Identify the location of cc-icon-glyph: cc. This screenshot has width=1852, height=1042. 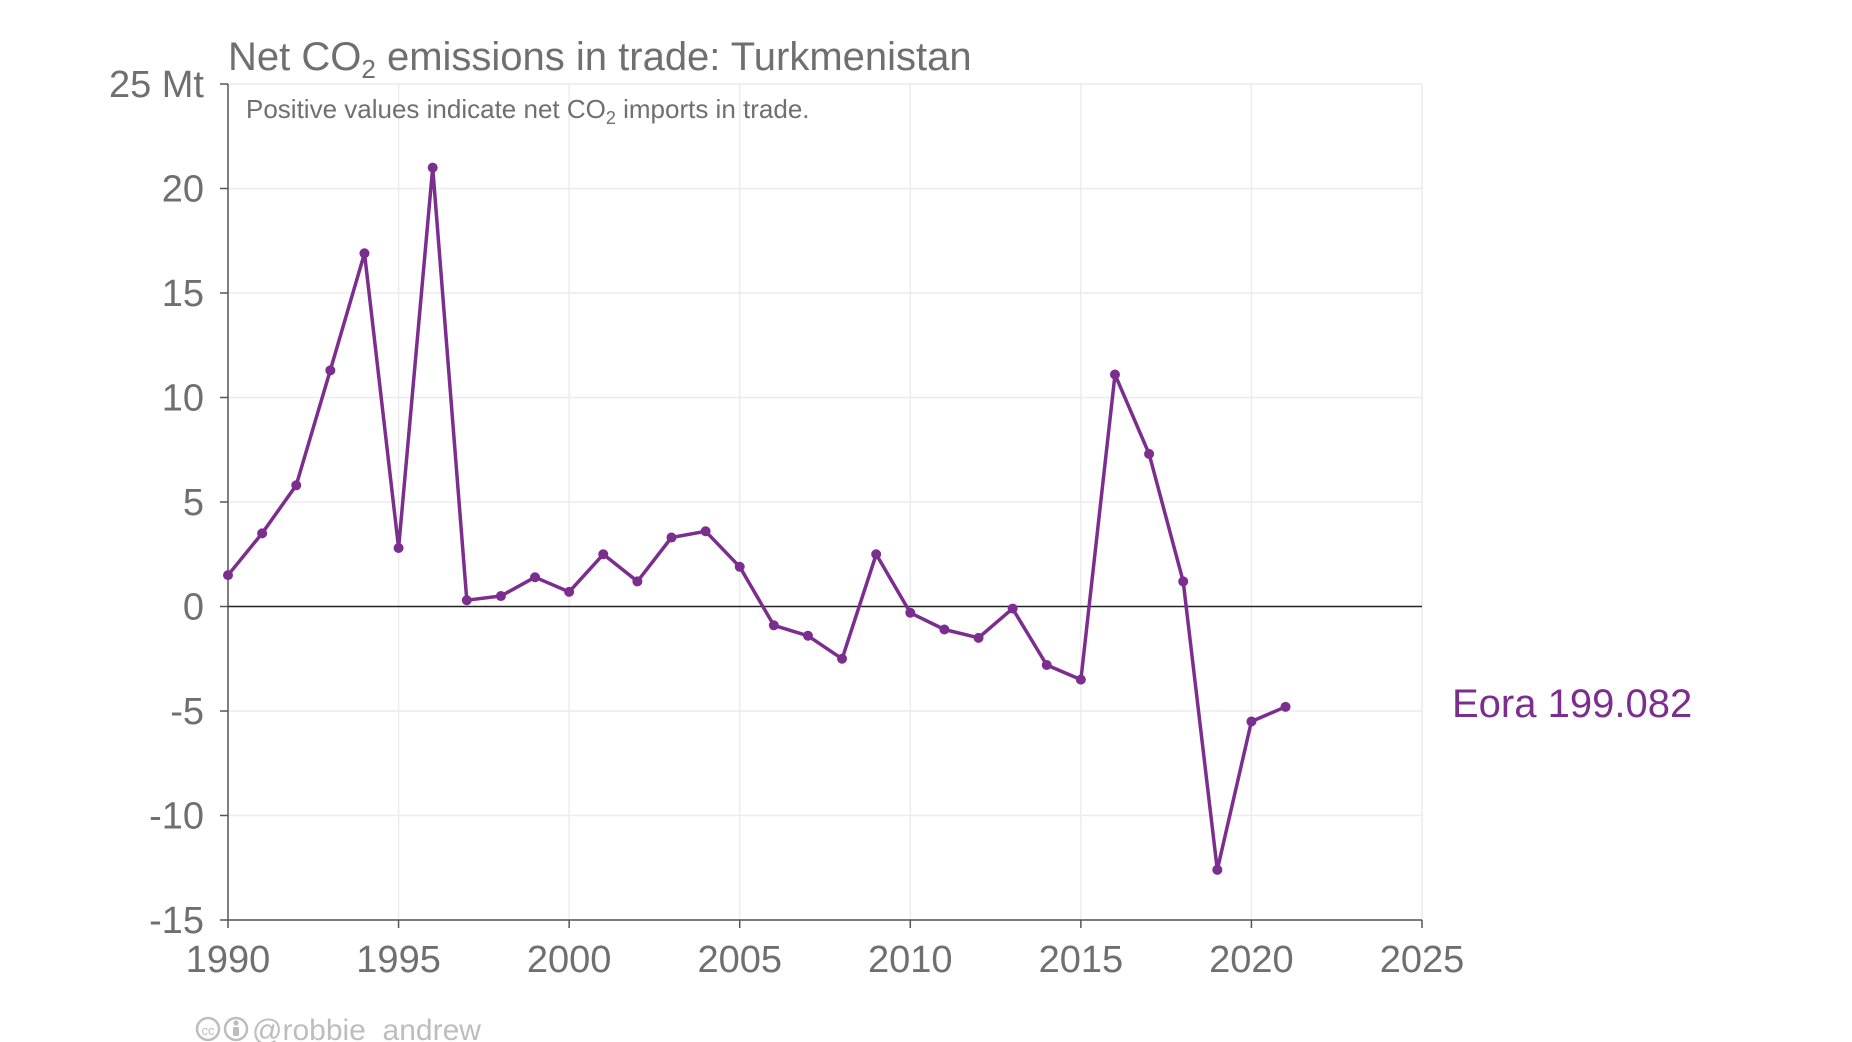
(209, 1030).